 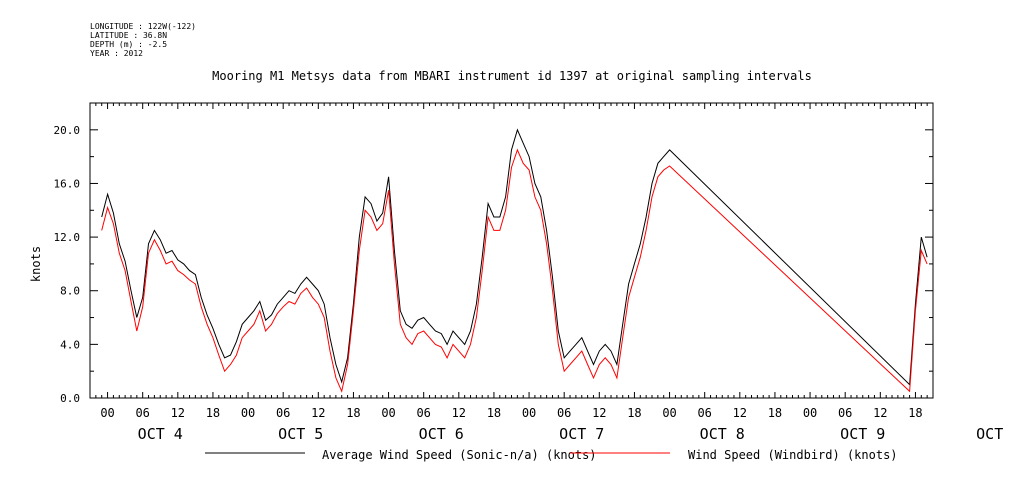 What do you see at coordinates (36, 264) in the screenshot?
I see `y-axis-label: knots` at bounding box center [36, 264].